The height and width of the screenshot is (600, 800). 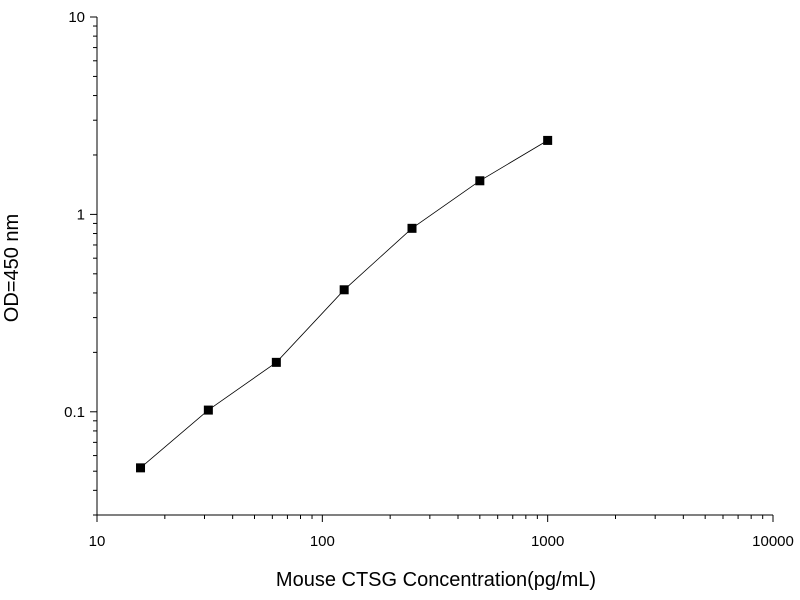 What do you see at coordinates (436, 580) in the screenshot?
I see `x-axis-label: Mouse CTSG Concentration(pg/mL)` at bounding box center [436, 580].